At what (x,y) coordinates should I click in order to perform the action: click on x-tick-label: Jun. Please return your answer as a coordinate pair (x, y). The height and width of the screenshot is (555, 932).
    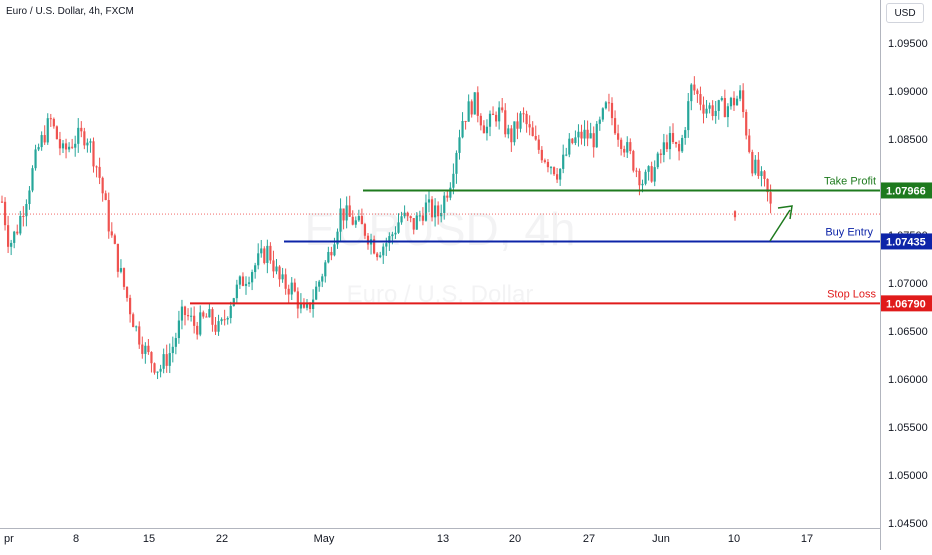
    Looking at the image, I should click on (661, 539).